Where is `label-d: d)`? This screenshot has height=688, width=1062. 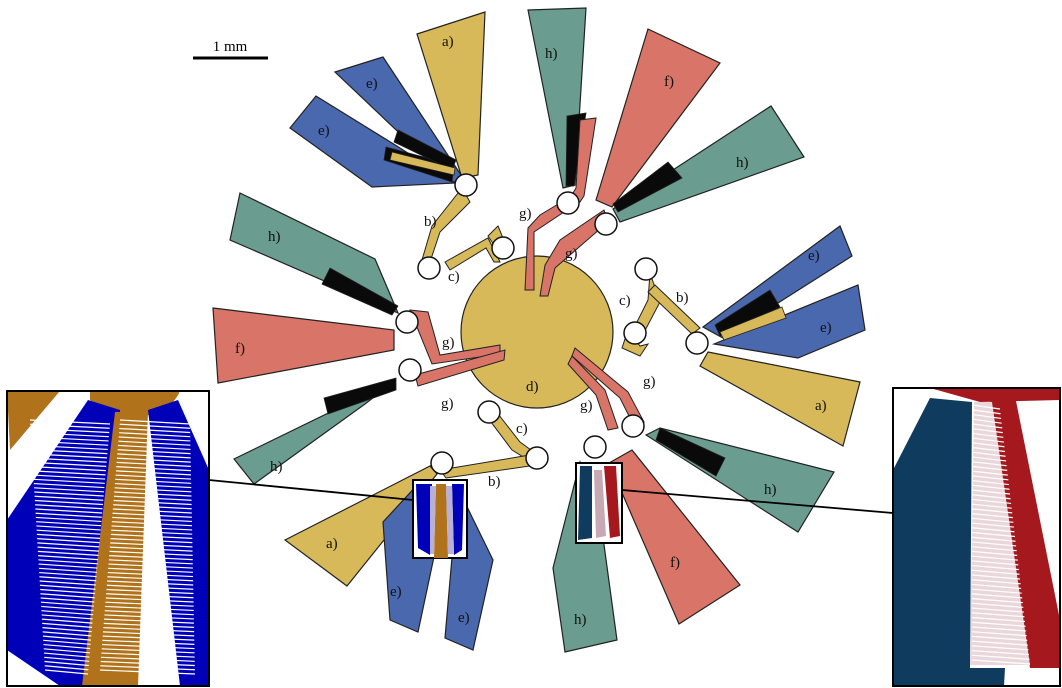
label-d: d) is located at coordinates (532, 387).